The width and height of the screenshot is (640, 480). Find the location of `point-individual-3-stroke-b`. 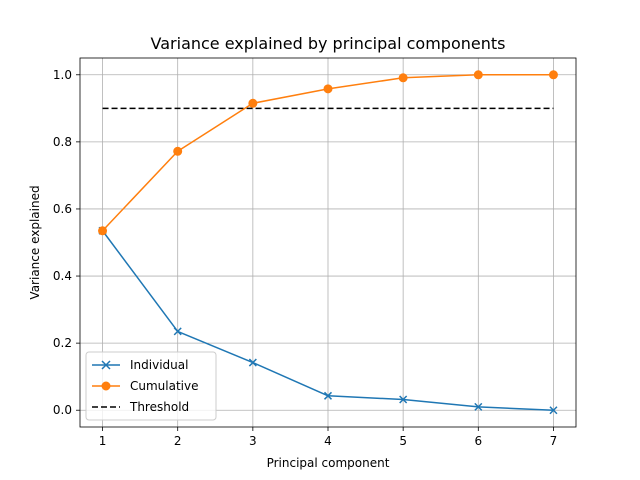

point-individual-3-stroke-b is located at coordinates (252, 362).